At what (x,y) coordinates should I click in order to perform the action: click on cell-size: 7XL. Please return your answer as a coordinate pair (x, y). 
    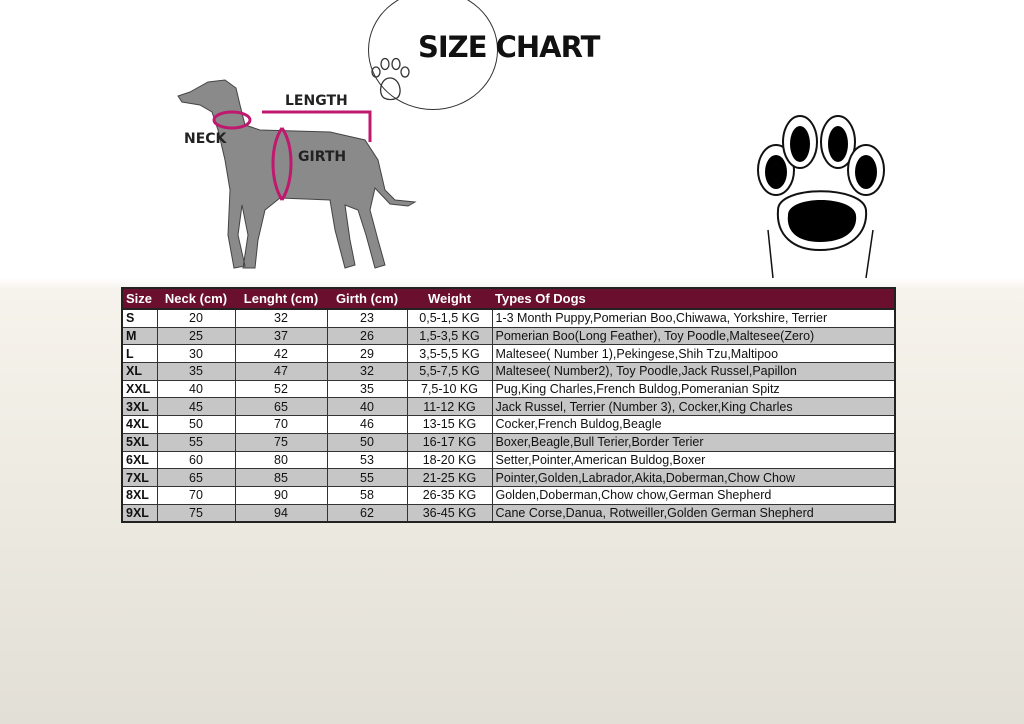
    Looking at the image, I should click on (139, 477).